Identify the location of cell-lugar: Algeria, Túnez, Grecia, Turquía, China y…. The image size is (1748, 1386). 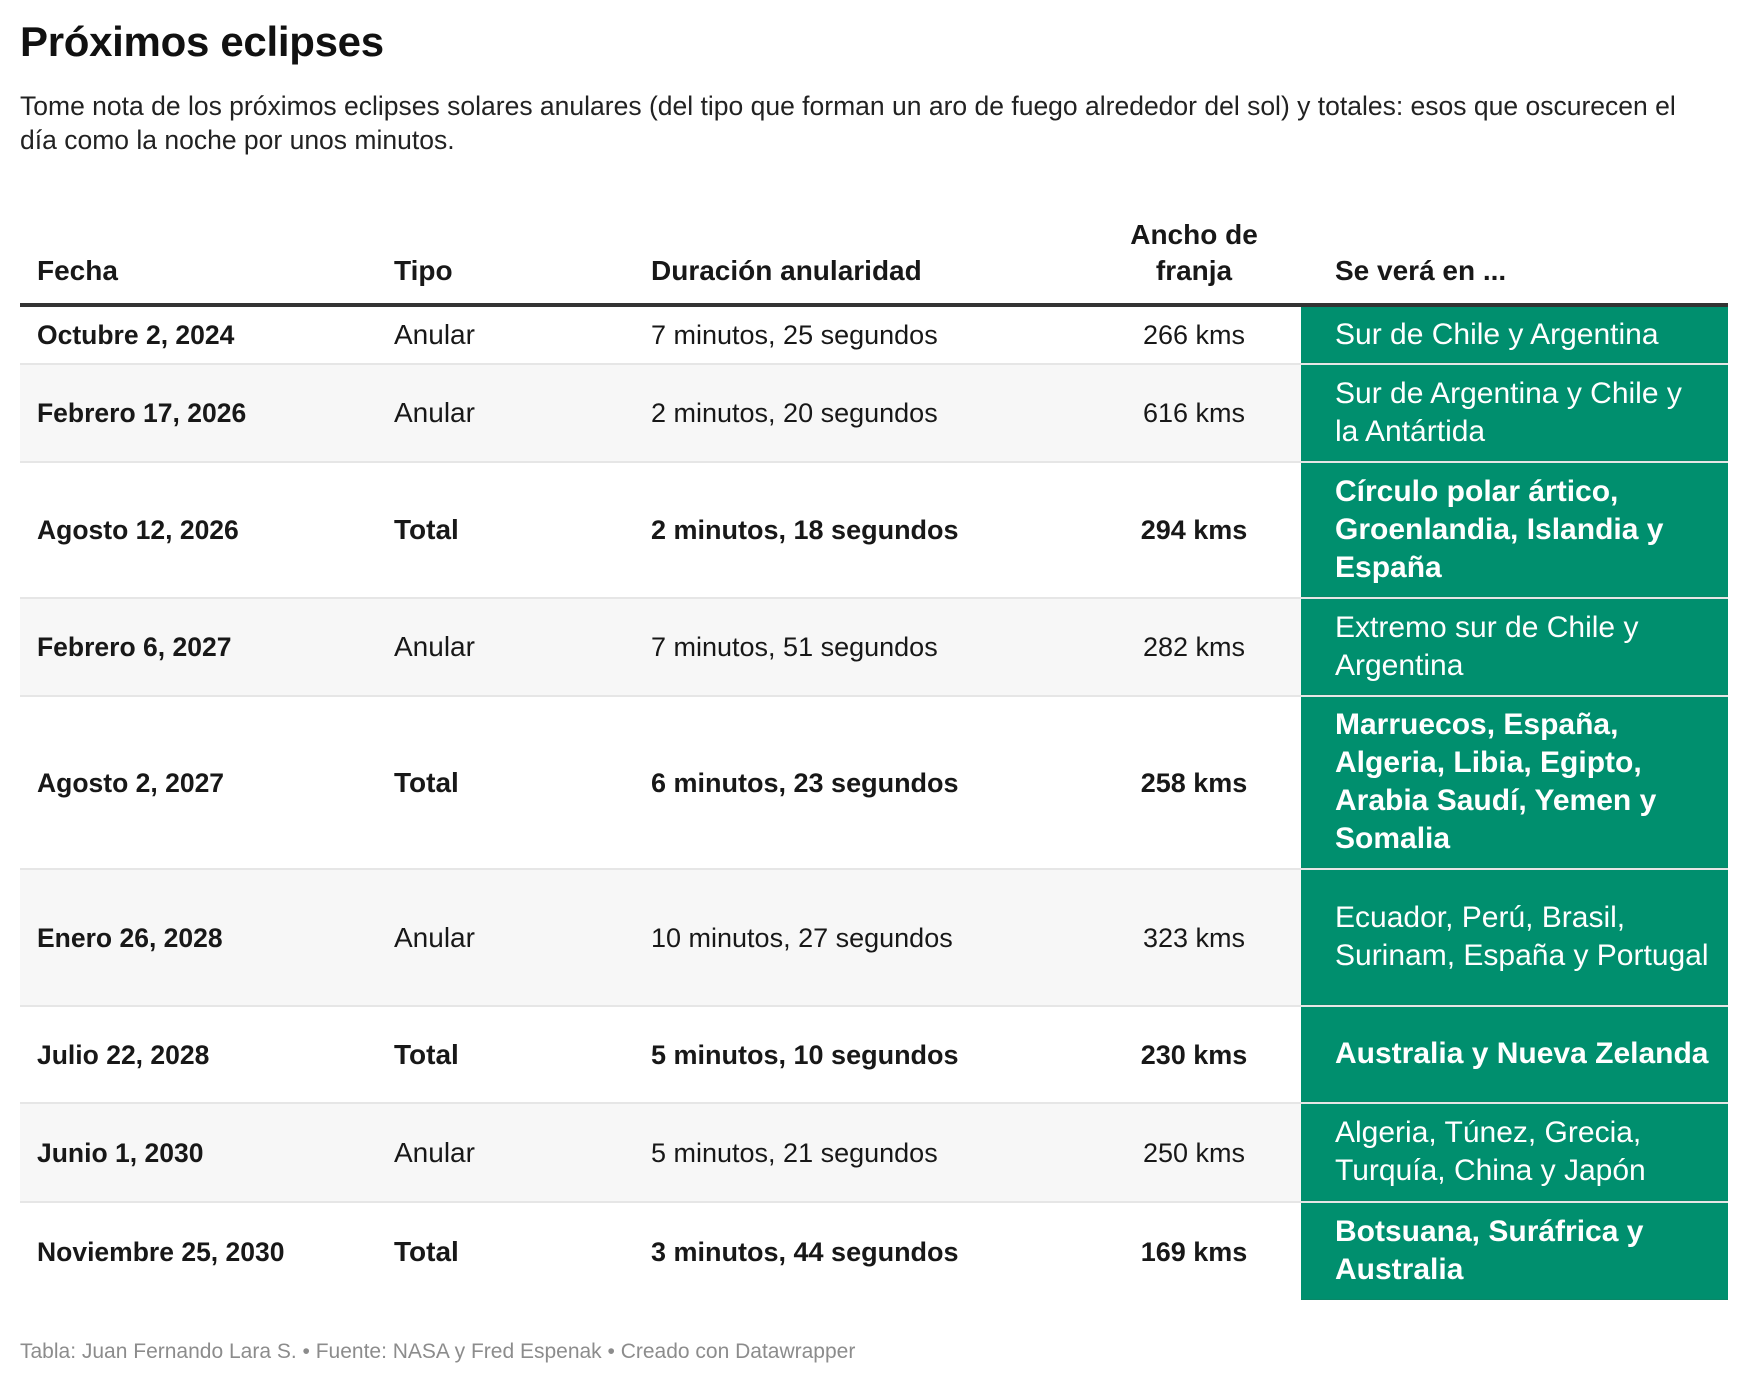
(1514, 1152).